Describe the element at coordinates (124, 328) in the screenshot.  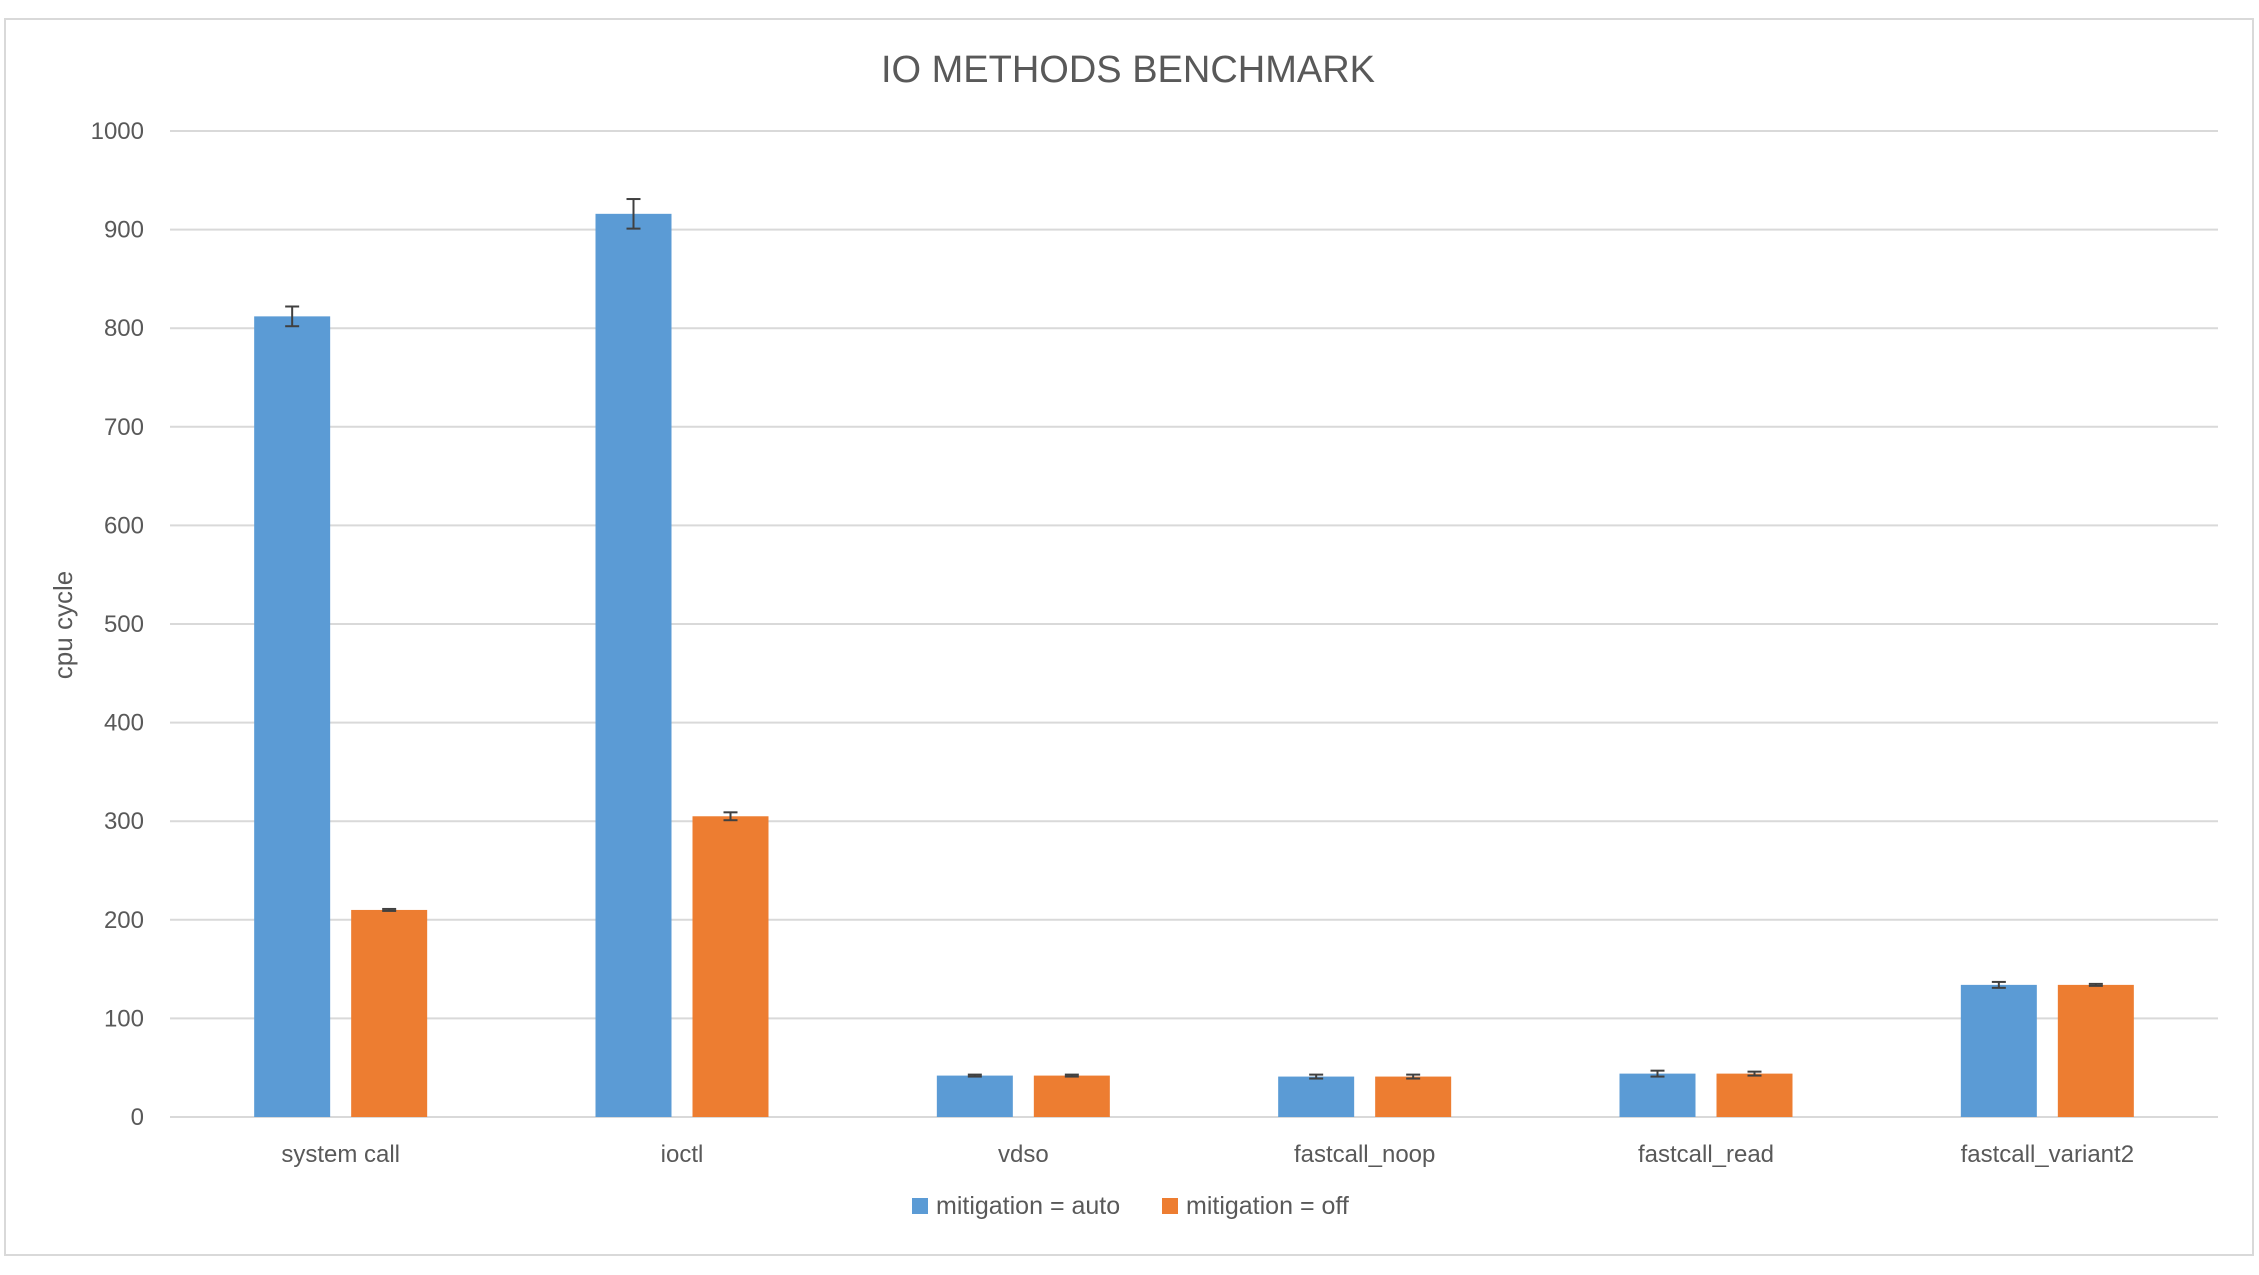
I see `y-tick-label: 800` at that location.